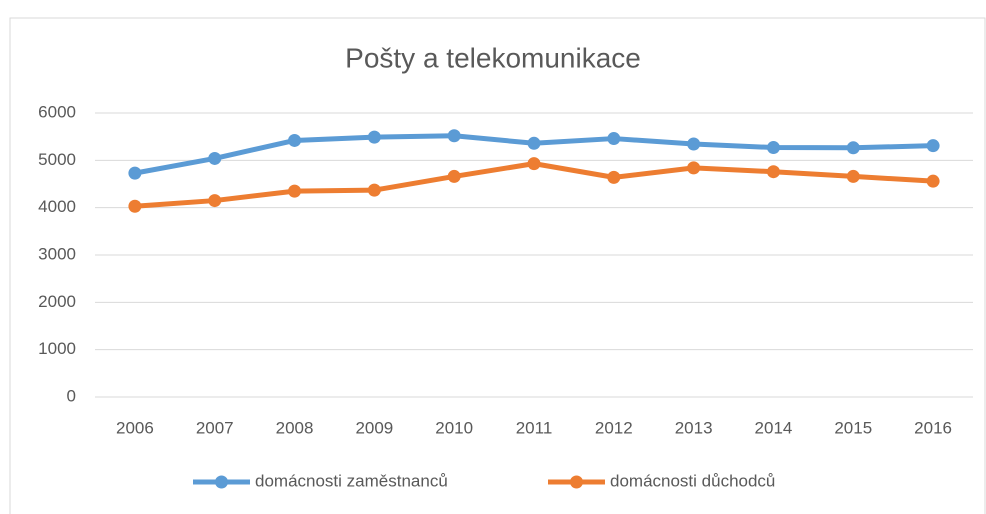  Describe the element at coordinates (57, 253) in the screenshot. I see `y-tick-label: 3000` at that location.